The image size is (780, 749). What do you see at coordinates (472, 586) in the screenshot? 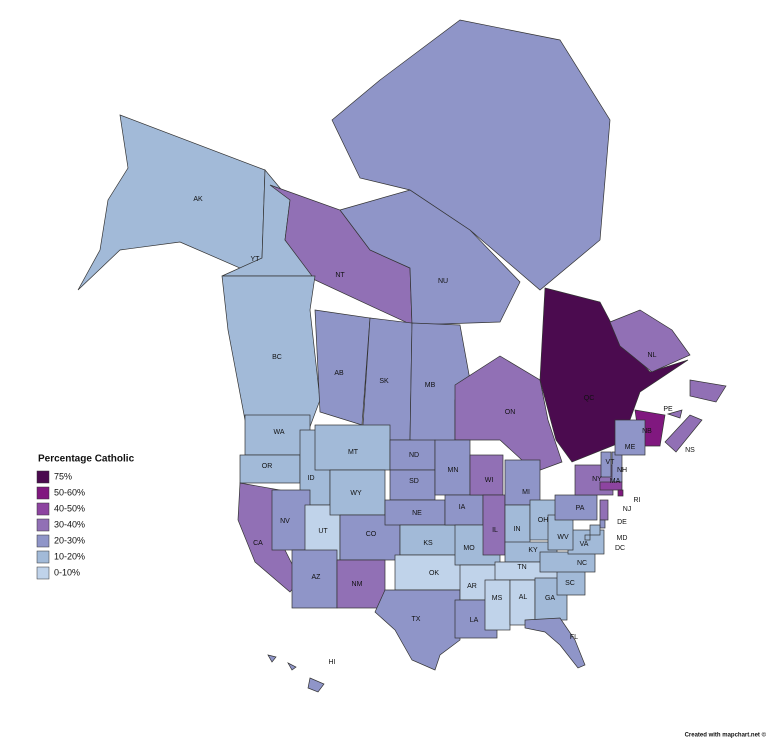
I see `region-label: AR` at bounding box center [472, 586].